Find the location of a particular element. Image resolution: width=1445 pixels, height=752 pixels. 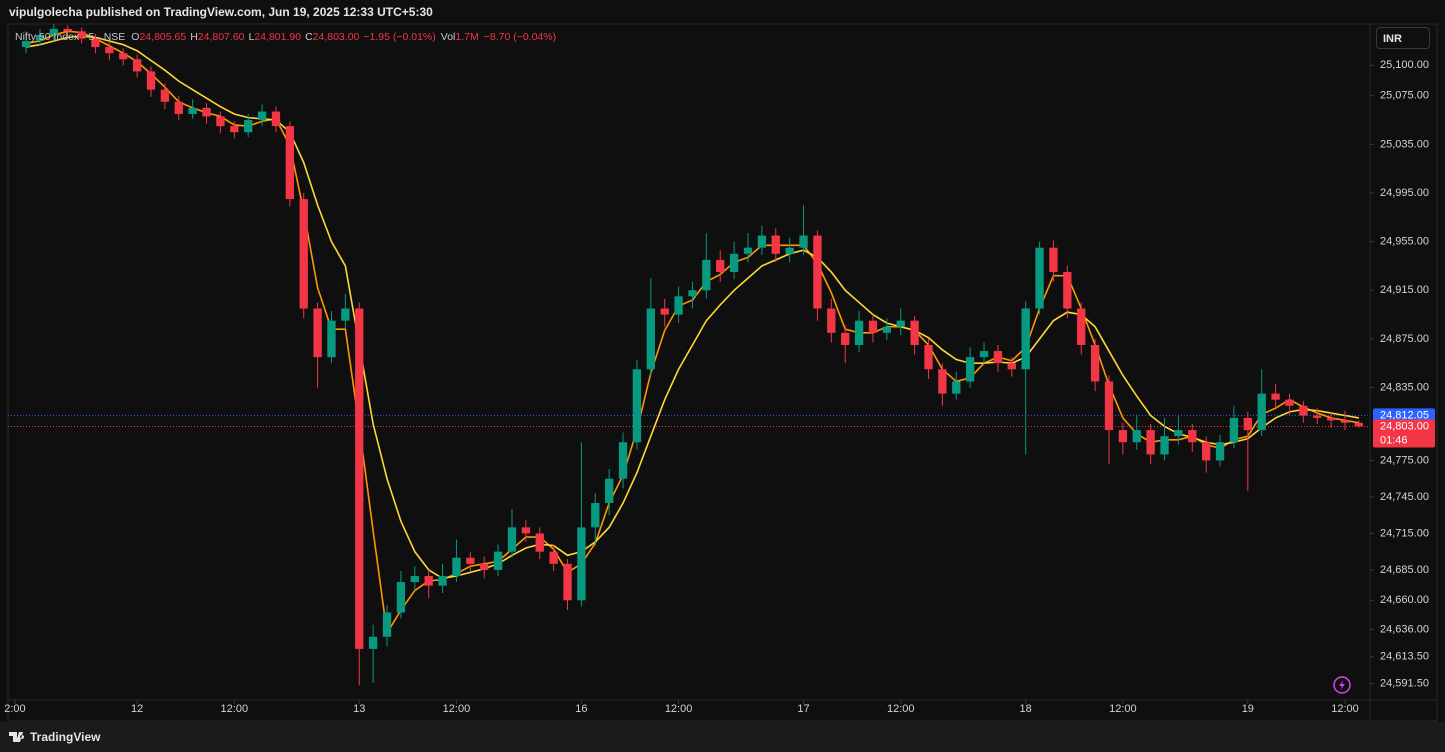

field-value: 24,805.65 is located at coordinates (163, 37).